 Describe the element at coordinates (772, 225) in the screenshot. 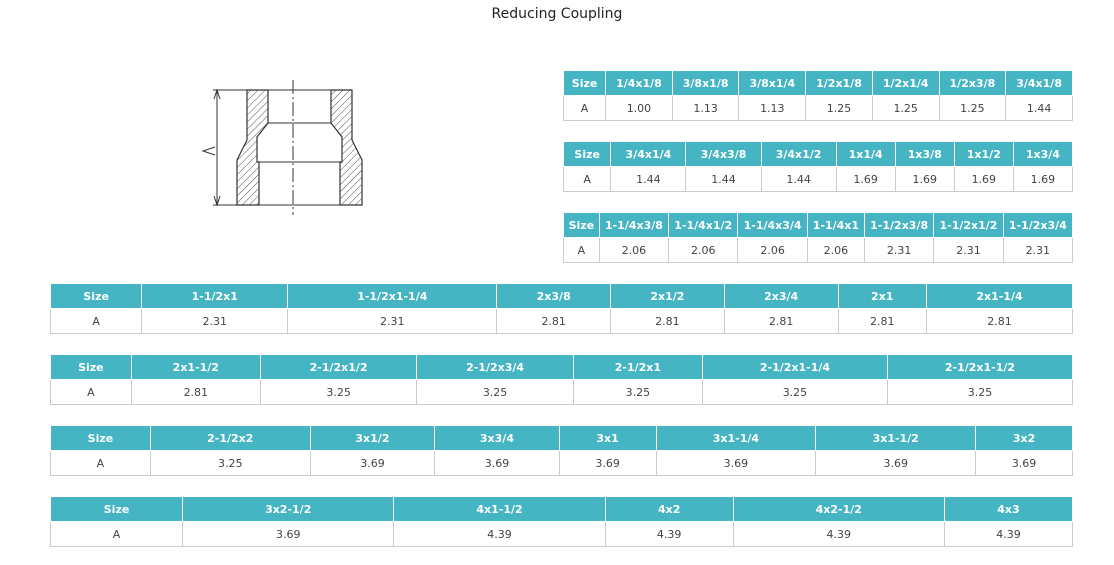

I see `header-cell: 1-1/4x3/4` at that location.